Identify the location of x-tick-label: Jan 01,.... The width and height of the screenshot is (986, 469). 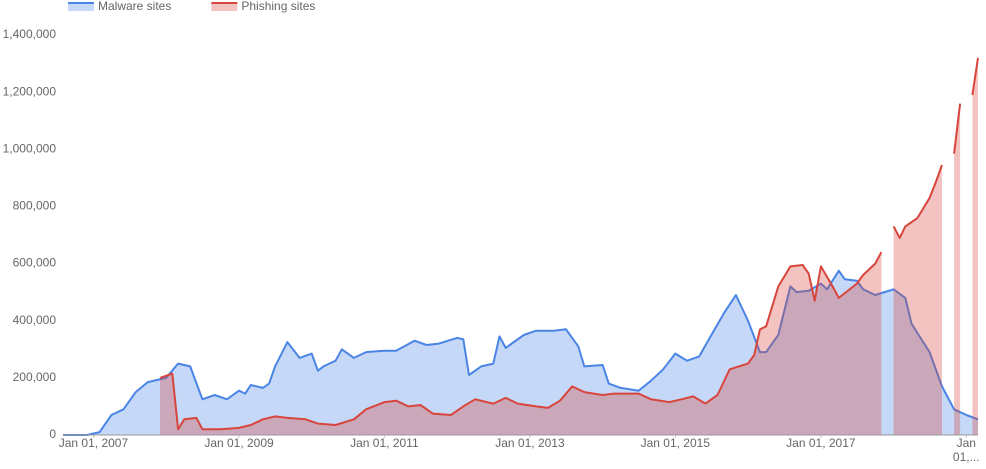
(966, 450).